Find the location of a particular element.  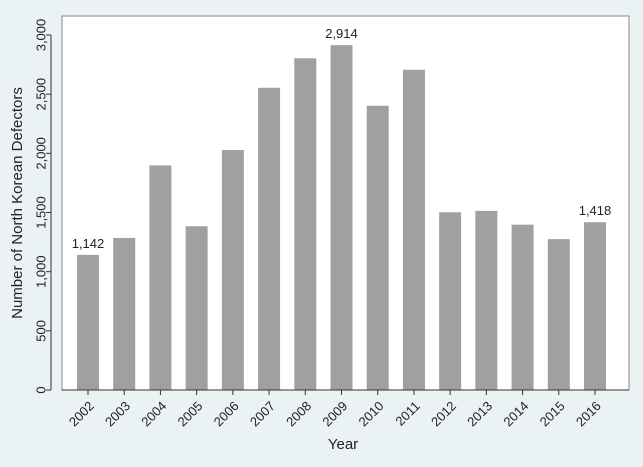

bar-2015 is located at coordinates (558, 314).